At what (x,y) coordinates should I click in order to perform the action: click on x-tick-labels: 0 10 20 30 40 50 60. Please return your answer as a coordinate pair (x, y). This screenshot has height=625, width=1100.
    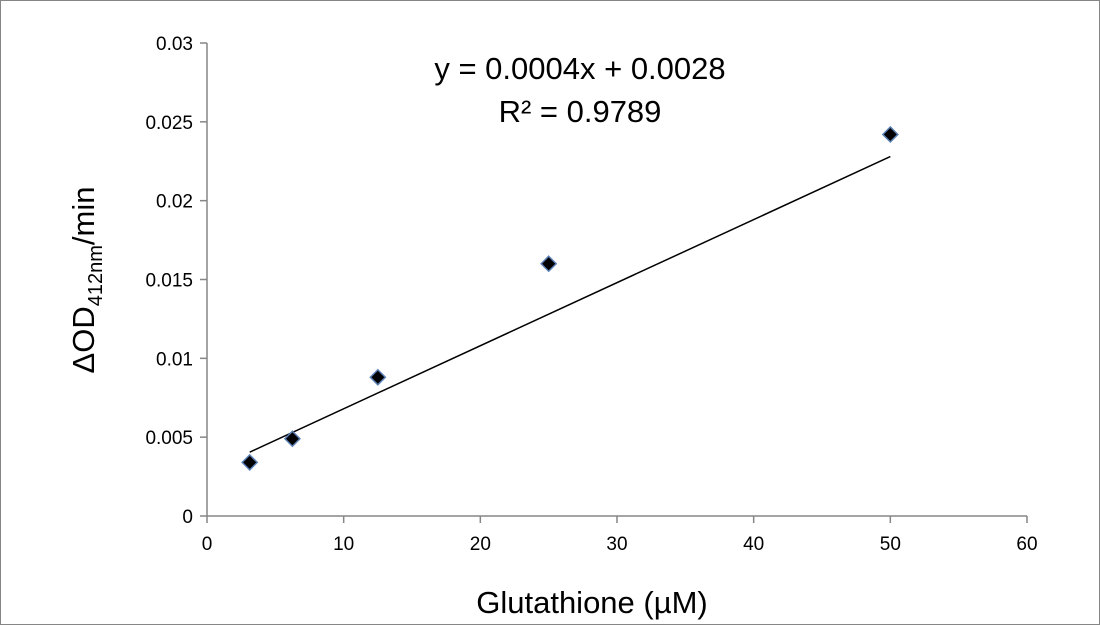
    Looking at the image, I should click on (620, 544).